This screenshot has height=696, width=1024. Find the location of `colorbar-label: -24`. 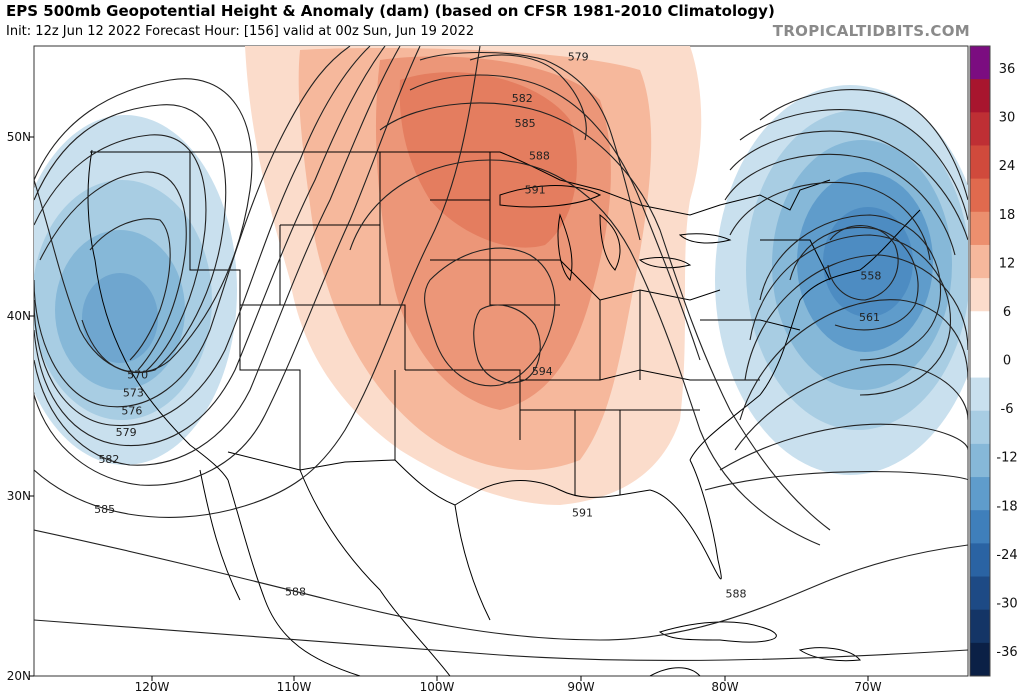

colorbar-label: -24 is located at coordinates (1006, 555).